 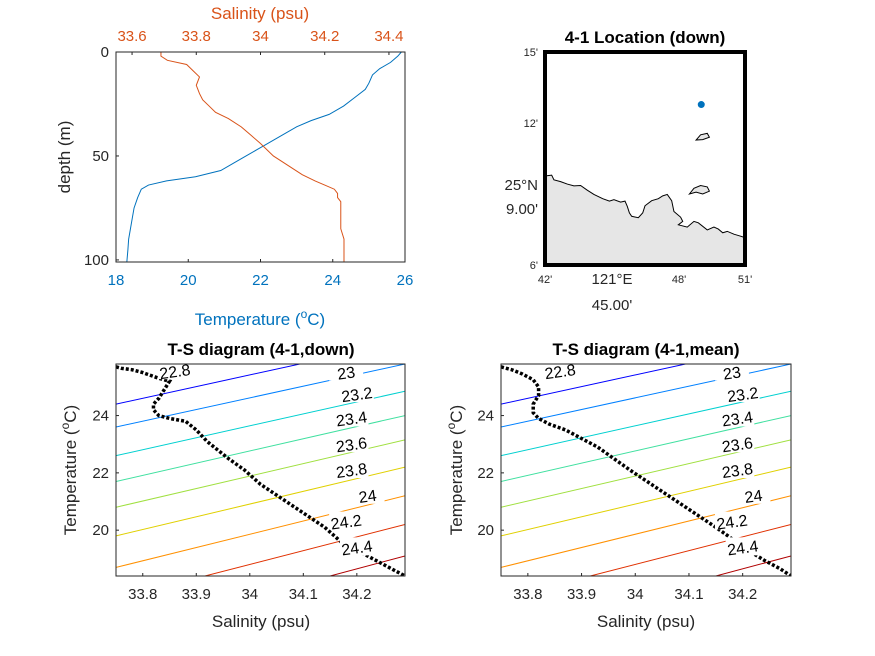 I want to click on ts-mean-title: T-S diagram (4-1,mean), so click(x=645, y=349).